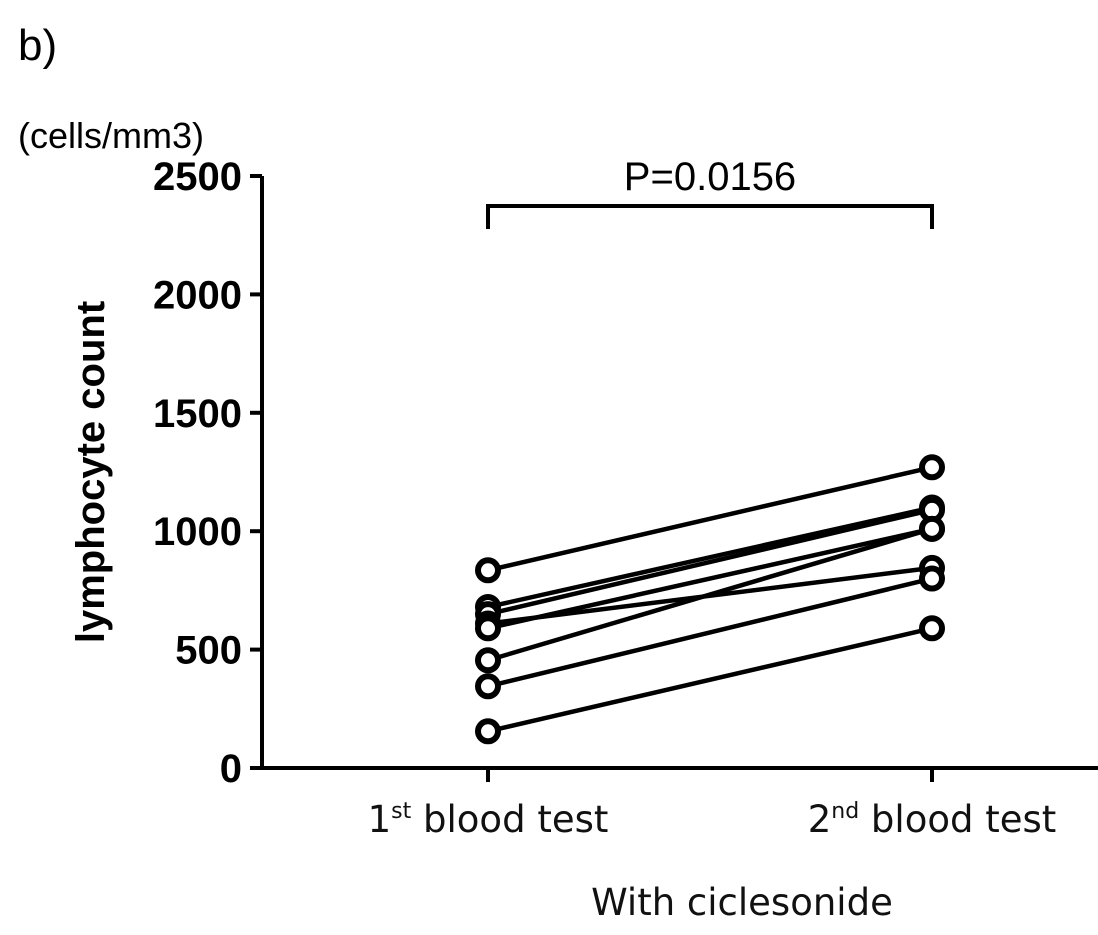  I want to click on y-tick-label: 1500, so click(197, 414).